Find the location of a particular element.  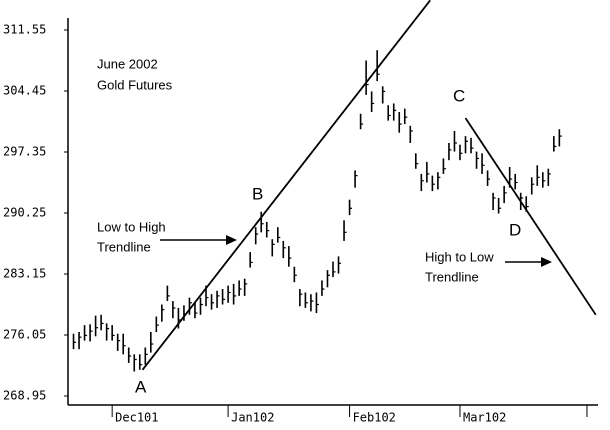

x-tick-label: Mar102 is located at coordinates (484, 418).